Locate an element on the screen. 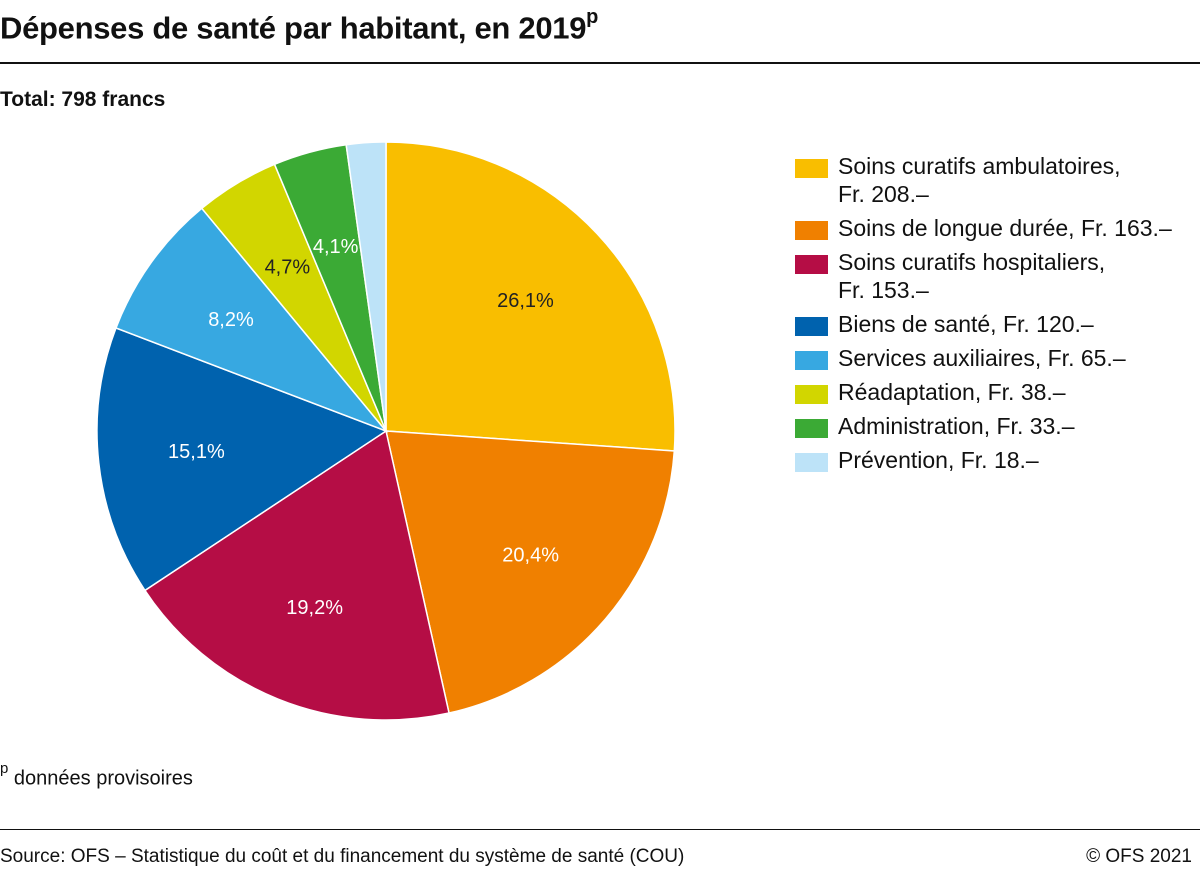 The image size is (1200, 874). legend-item-5: Réadaptation, Fr. 38.– is located at coordinates (983, 392).